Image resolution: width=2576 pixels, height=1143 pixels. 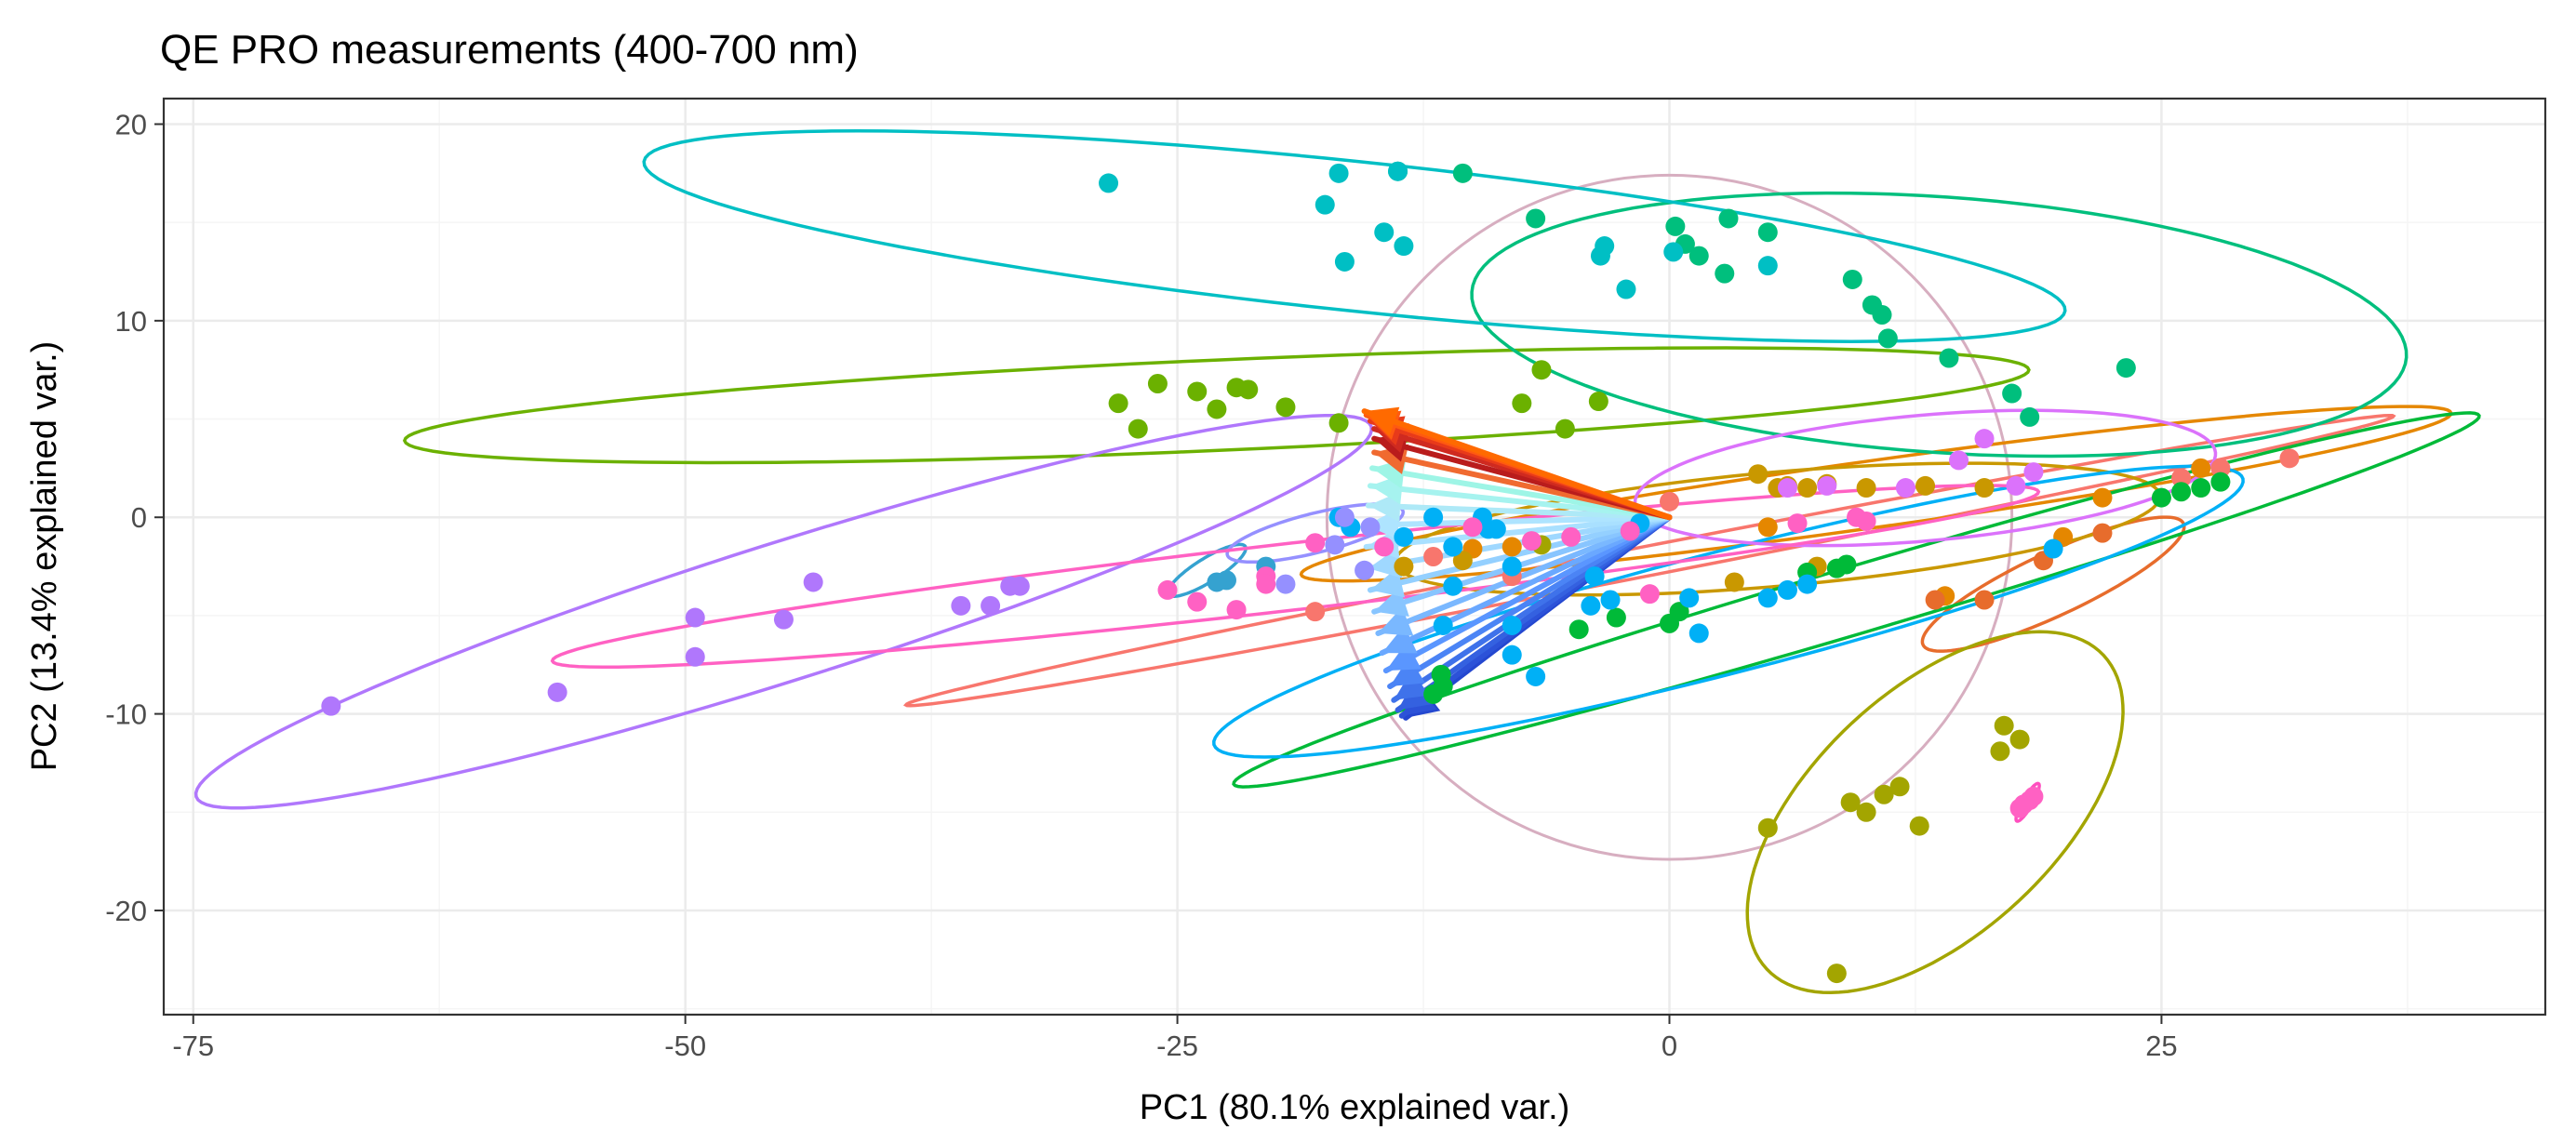 I want to click on y-tick-label: 20, so click(x=131, y=124).